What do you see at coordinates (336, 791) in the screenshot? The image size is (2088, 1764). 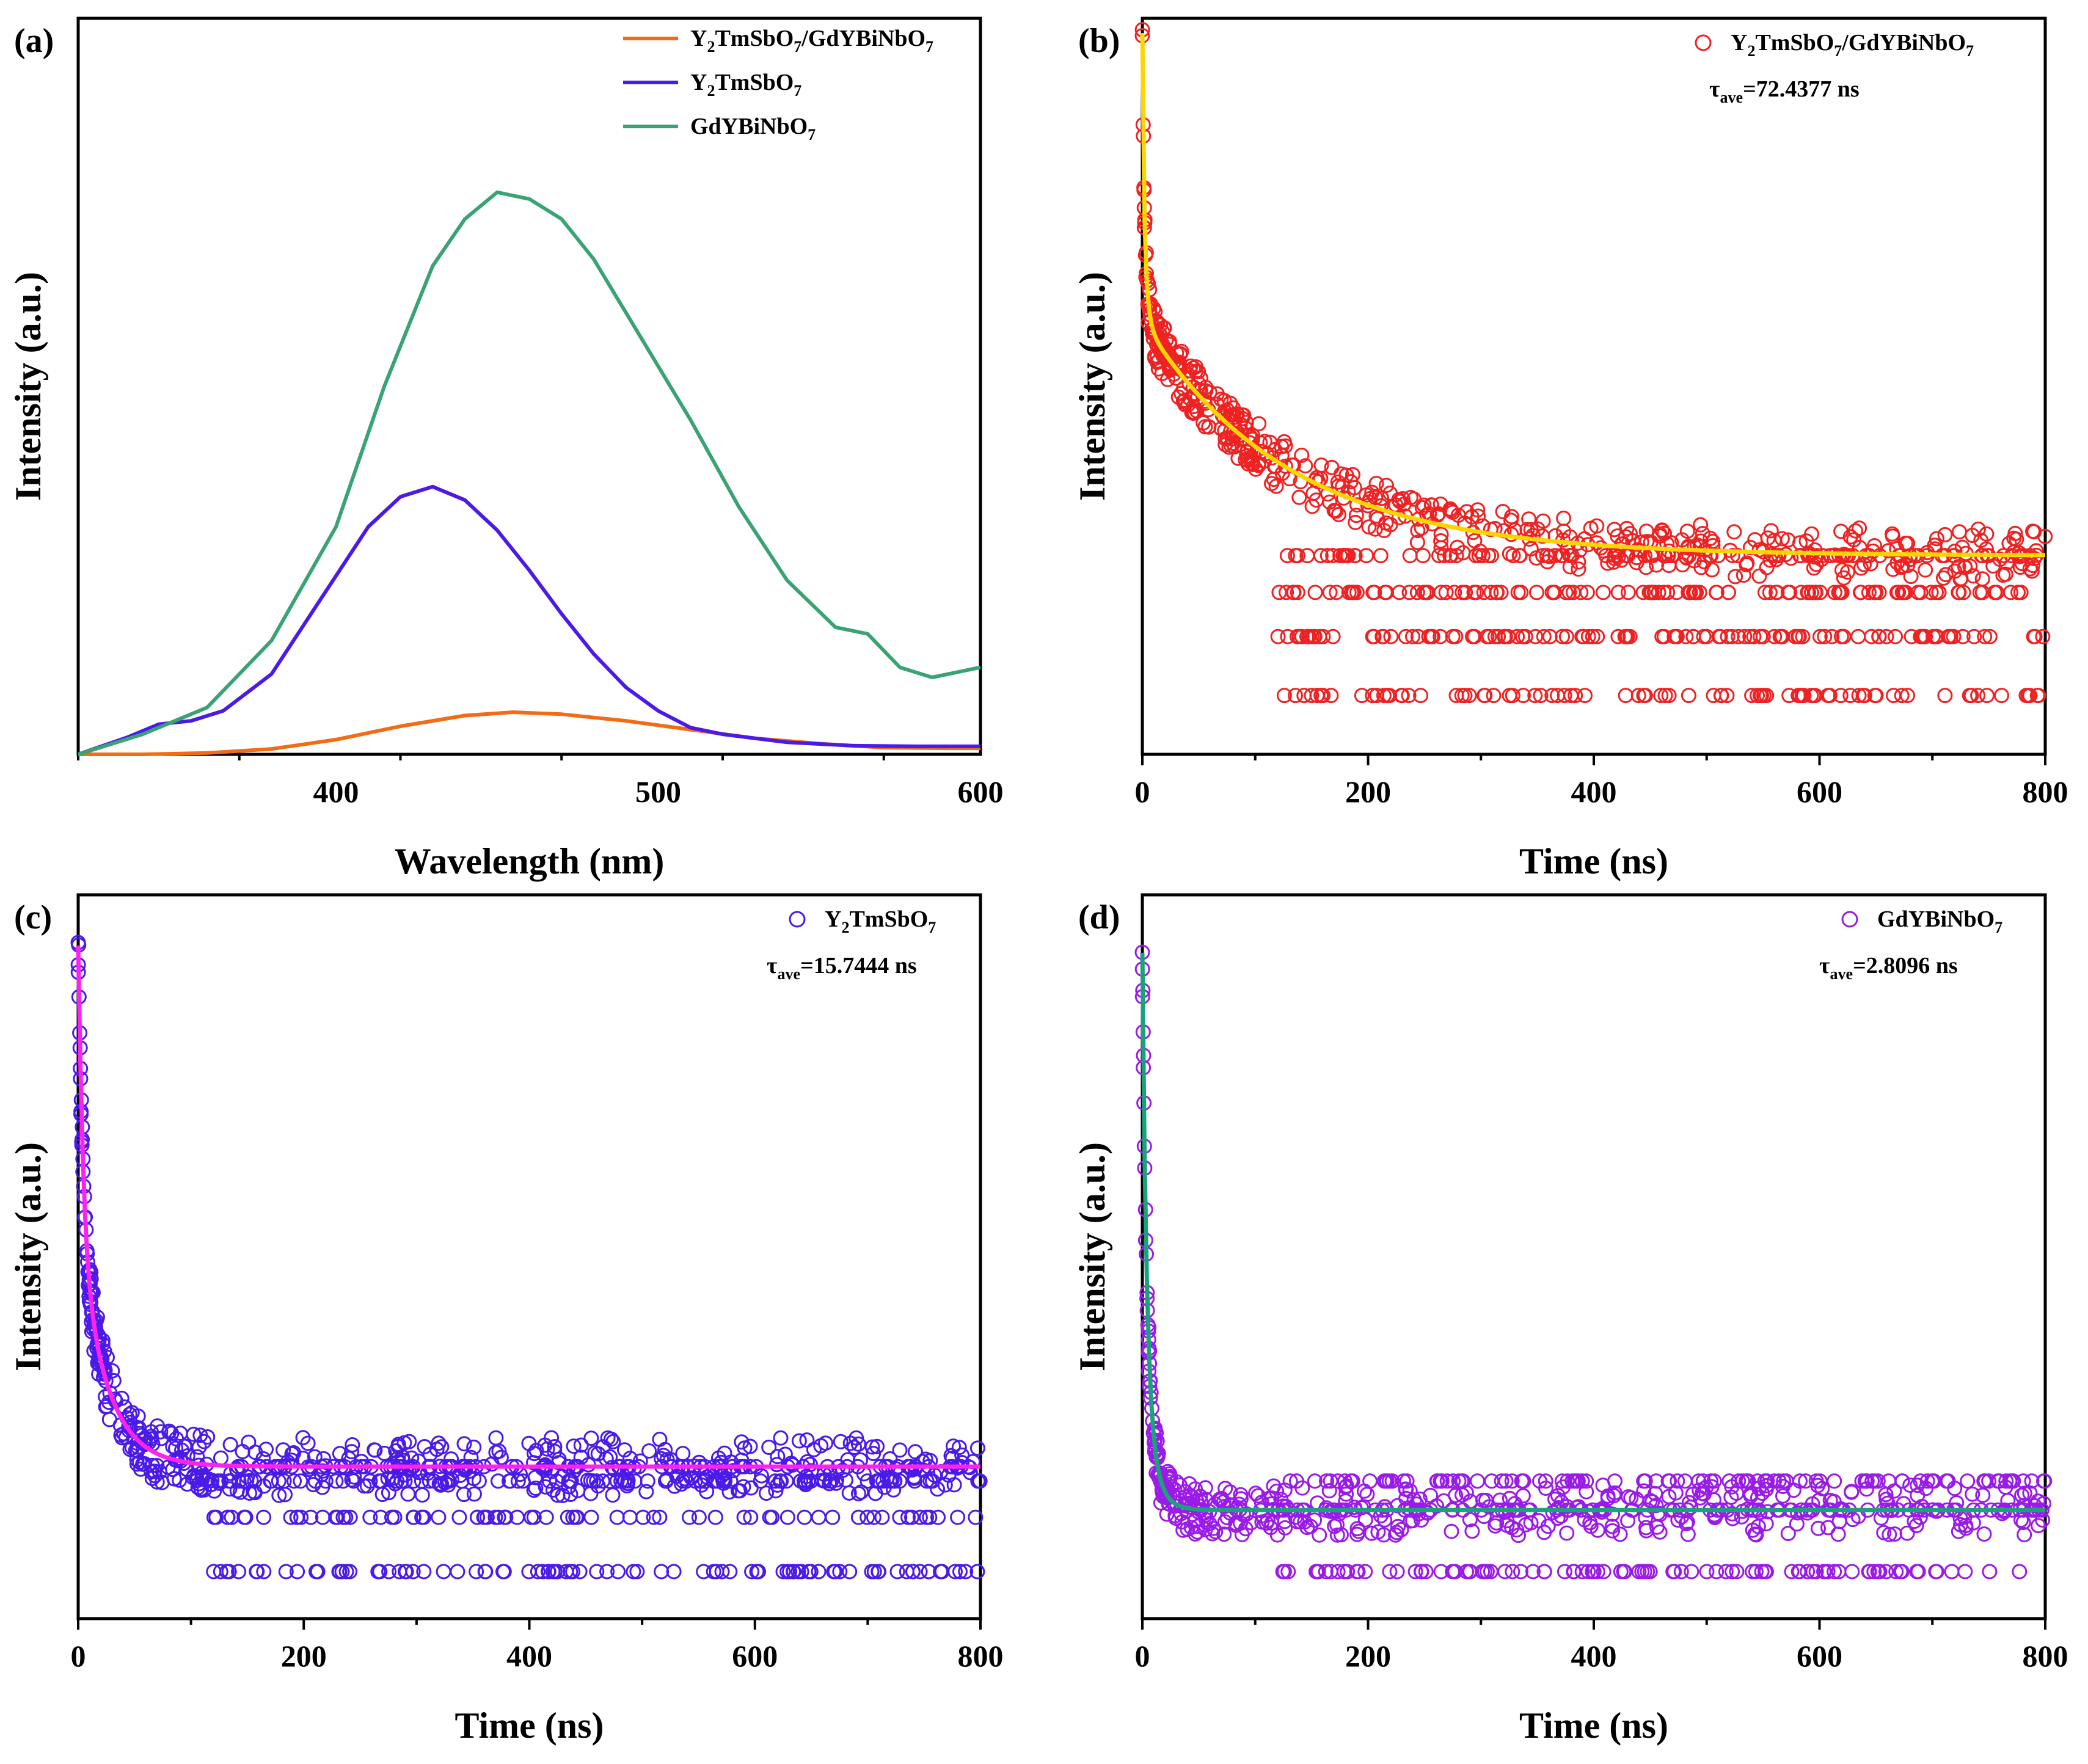 I see `x-tick-label: 400` at bounding box center [336, 791].